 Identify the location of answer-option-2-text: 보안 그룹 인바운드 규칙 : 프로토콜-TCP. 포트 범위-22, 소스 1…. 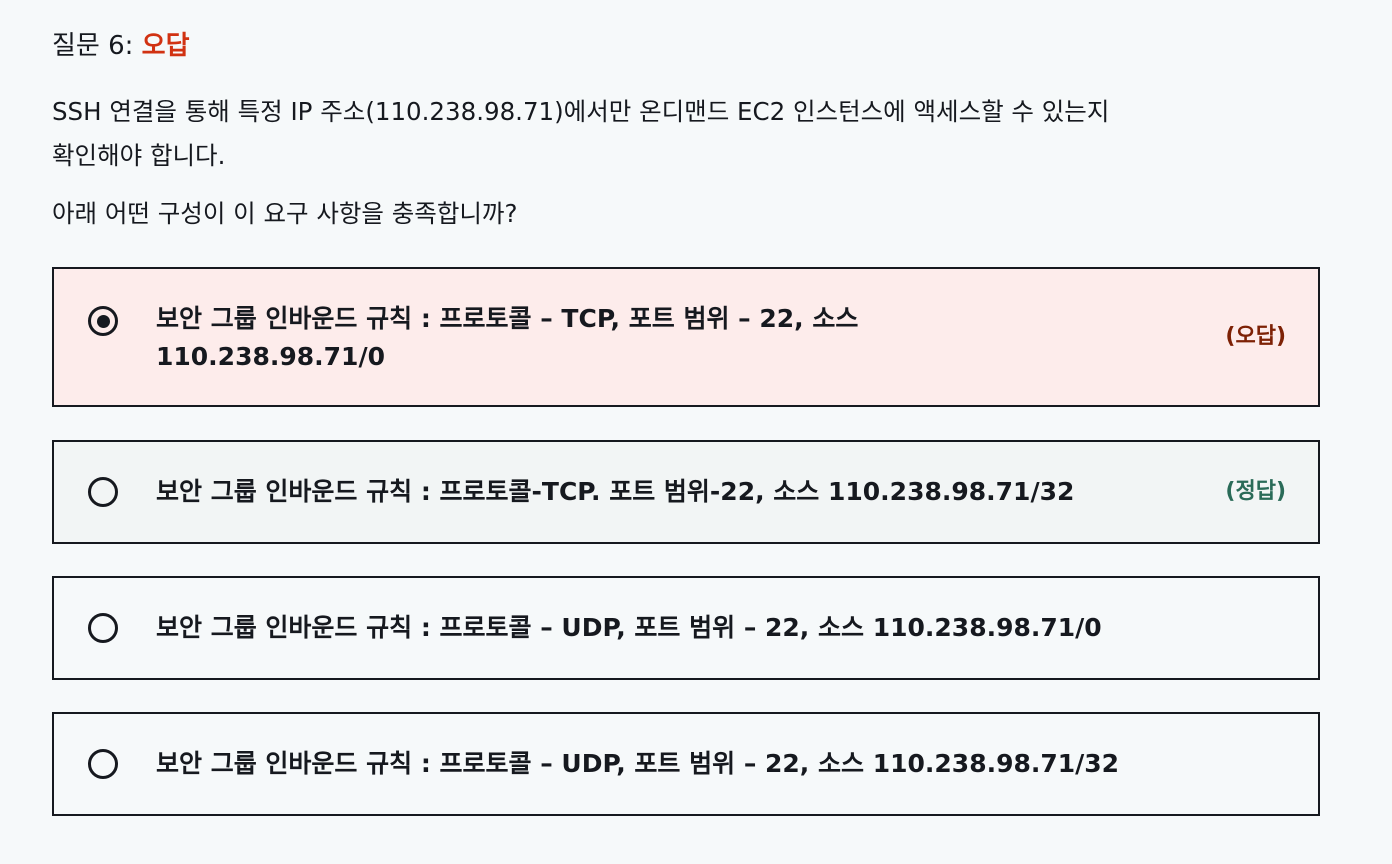
(615, 491).